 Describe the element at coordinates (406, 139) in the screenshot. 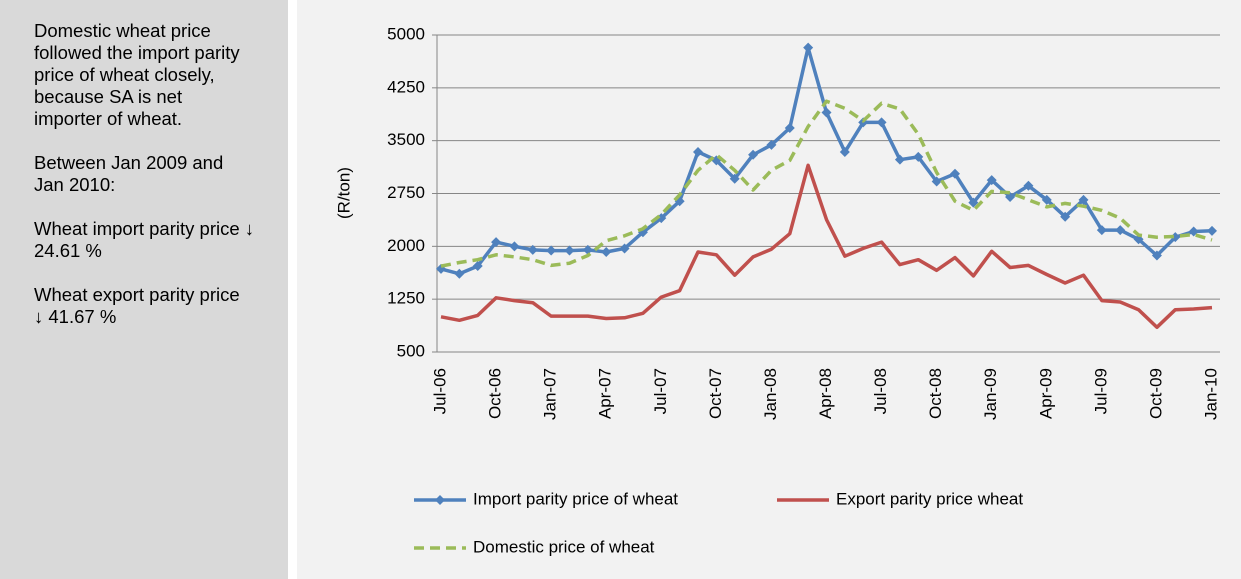

I see `y-tick-label: 3500` at that location.